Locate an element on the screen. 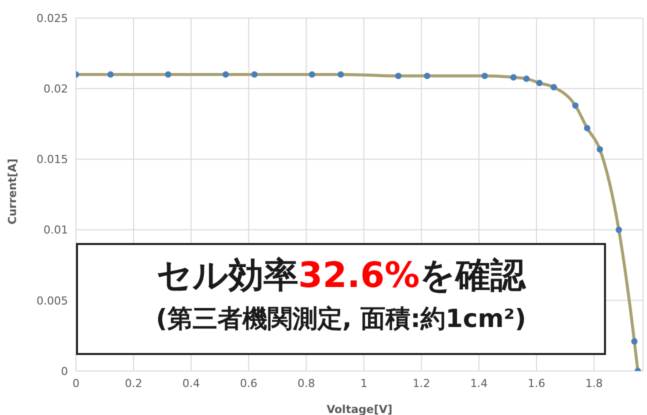 The image size is (647, 415). x-tick-label: 0.6 is located at coordinates (249, 383).